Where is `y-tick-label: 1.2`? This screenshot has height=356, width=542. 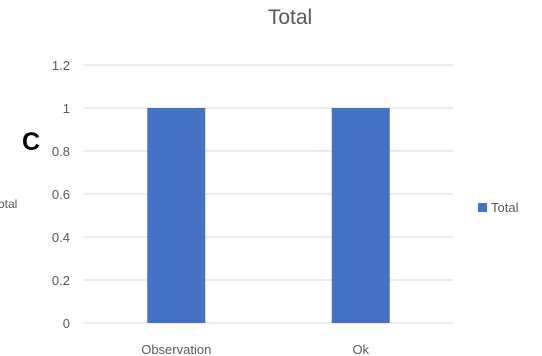
y-tick-label: 1.2 is located at coordinates (61, 65).